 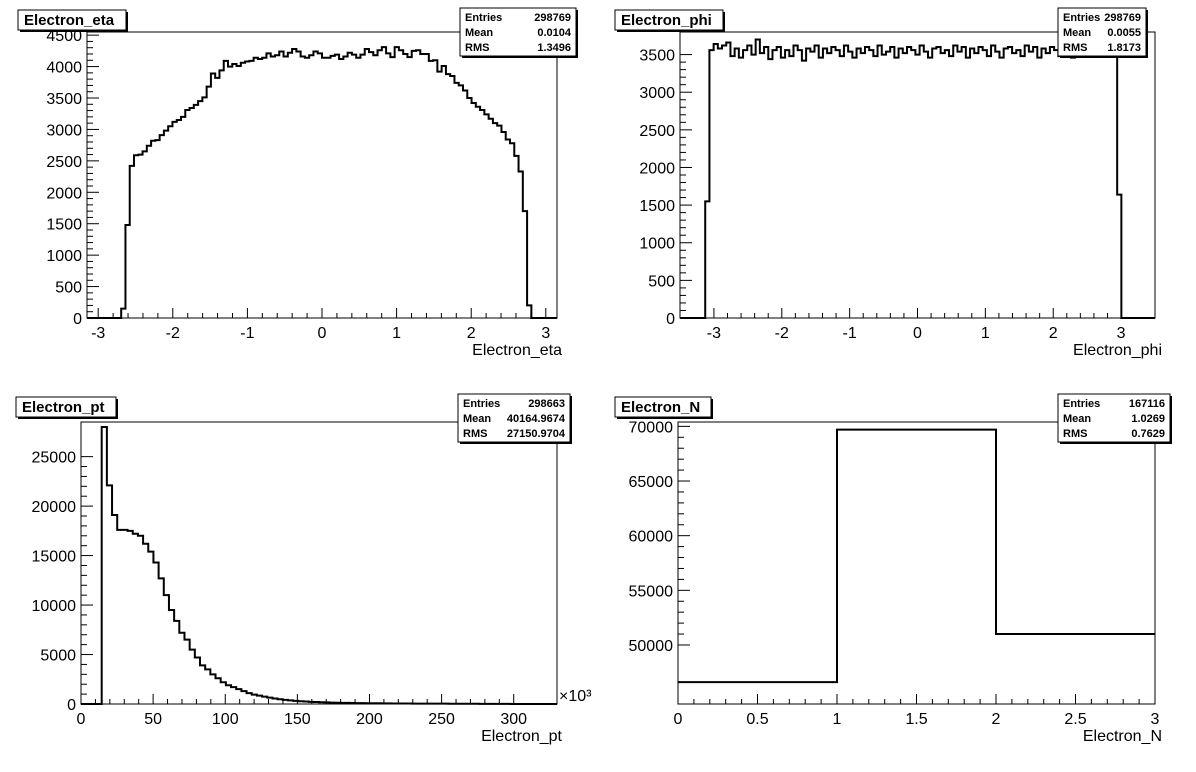 What do you see at coordinates (651, 482) in the screenshot?
I see `y-tick-label: 65000` at bounding box center [651, 482].